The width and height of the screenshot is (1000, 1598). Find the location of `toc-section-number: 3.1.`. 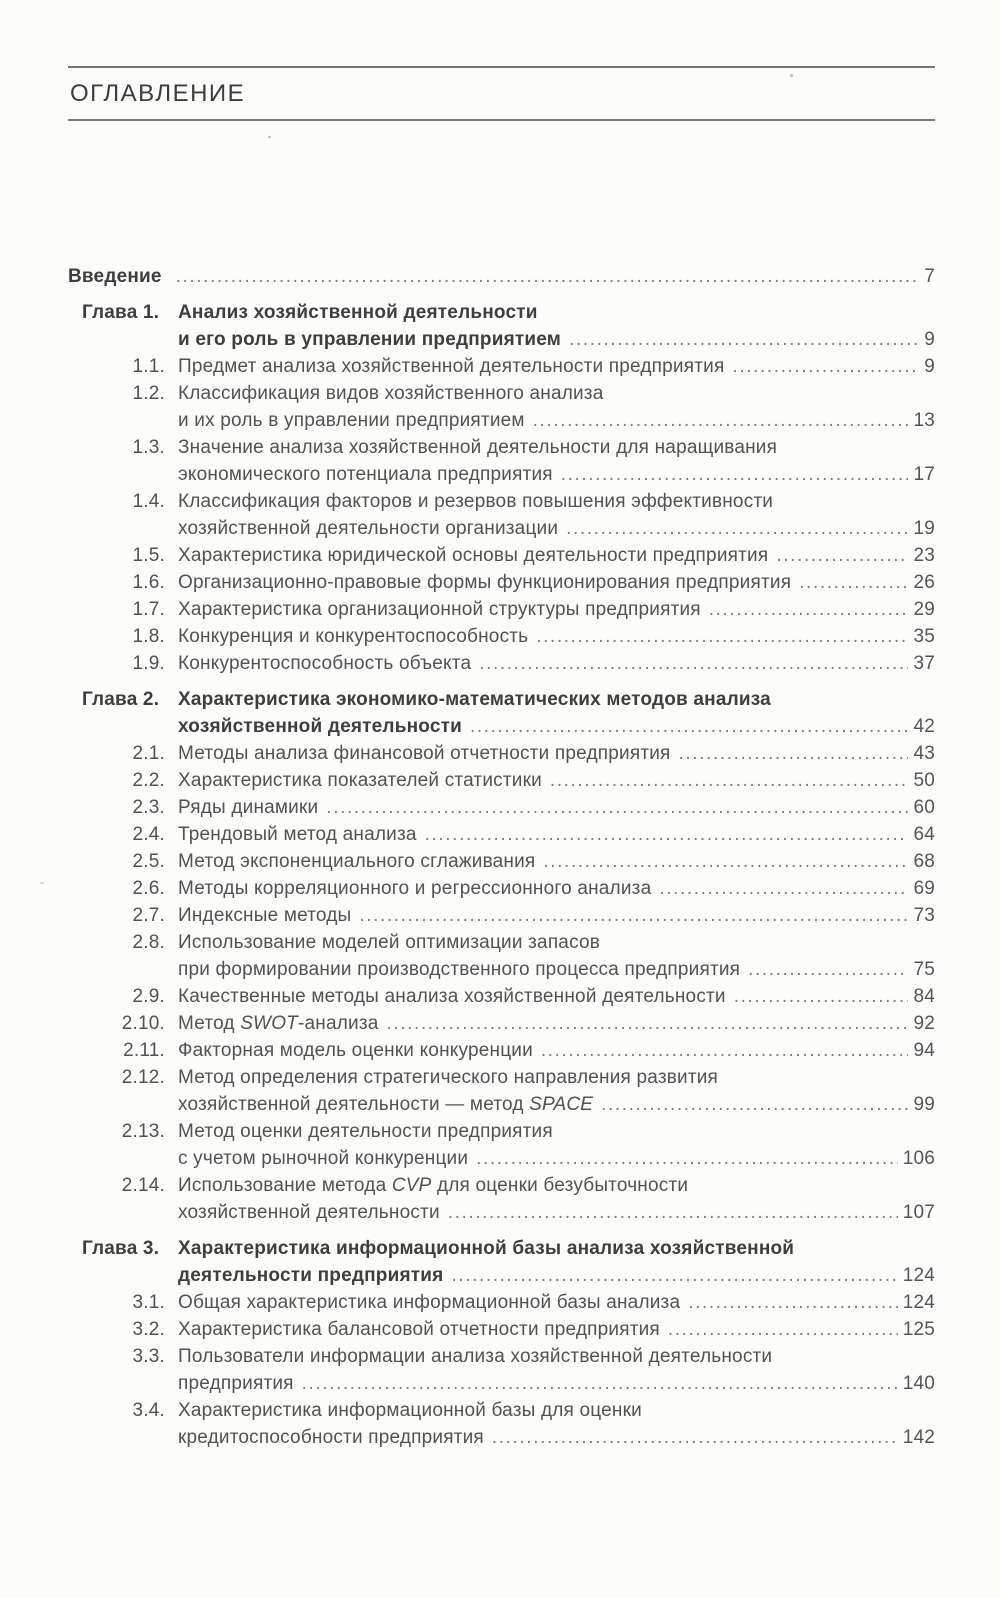

toc-section-number: 3.1. is located at coordinates (148, 1302).